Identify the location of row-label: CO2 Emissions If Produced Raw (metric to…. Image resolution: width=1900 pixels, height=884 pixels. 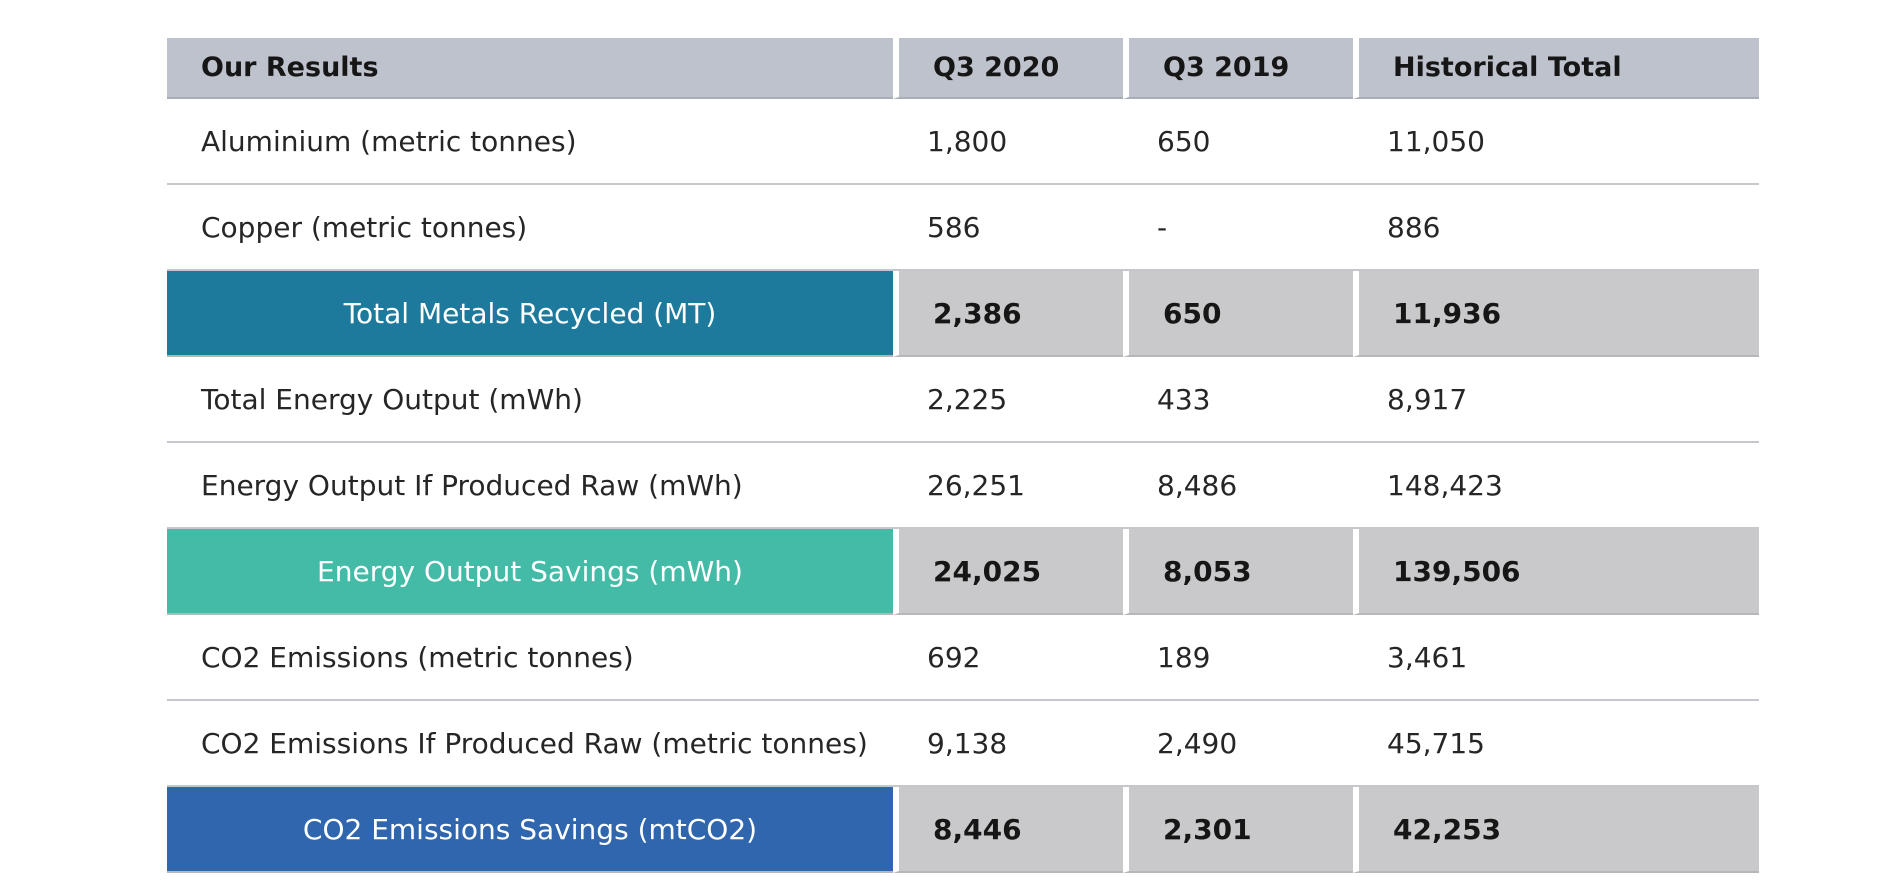
(530, 744).